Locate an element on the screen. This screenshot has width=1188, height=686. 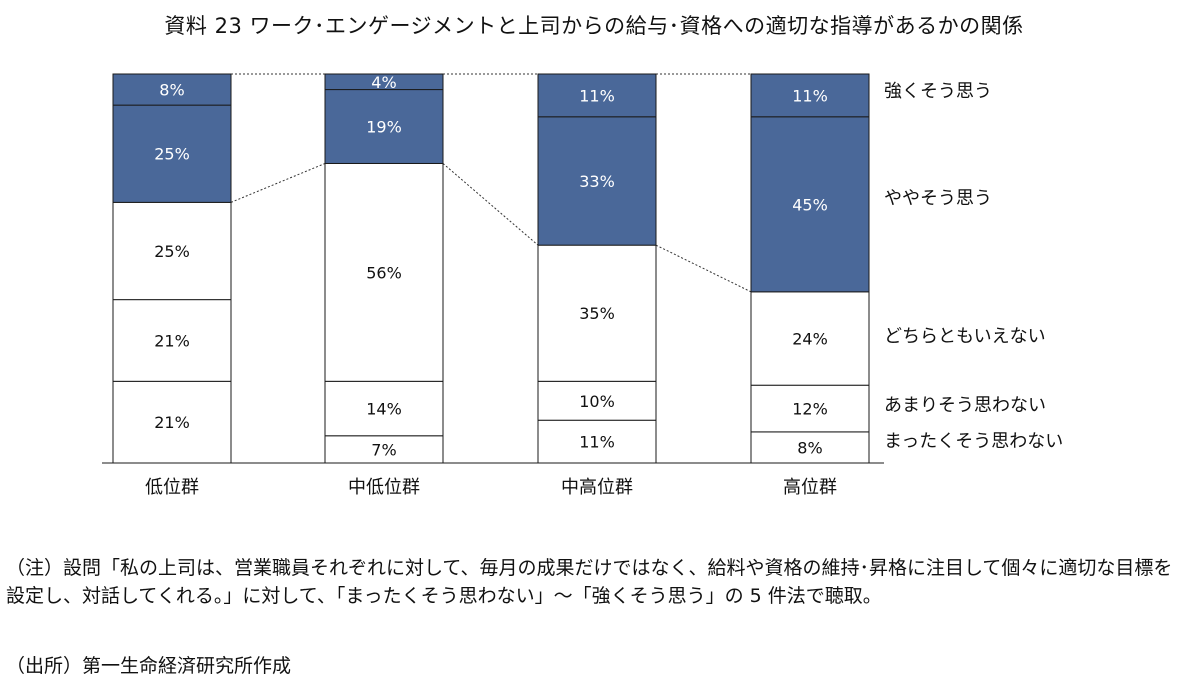
data-label: 33% is located at coordinates (597, 181).